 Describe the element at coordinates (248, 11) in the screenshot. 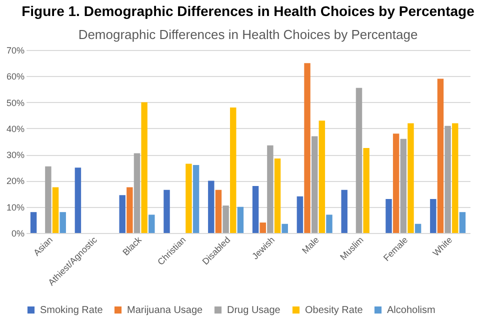

I see `chart-title: Figure 1. Demographic Differences in Health Choices by Percentage` at that location.